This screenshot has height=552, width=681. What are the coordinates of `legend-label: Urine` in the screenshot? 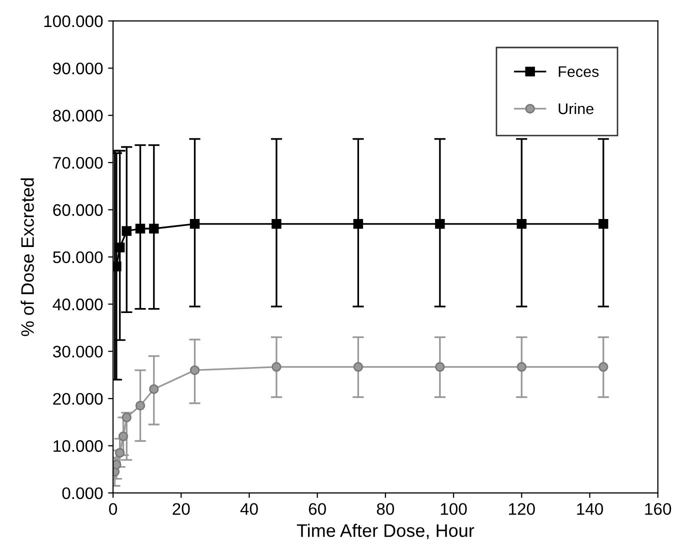 It's located at (576, 108).